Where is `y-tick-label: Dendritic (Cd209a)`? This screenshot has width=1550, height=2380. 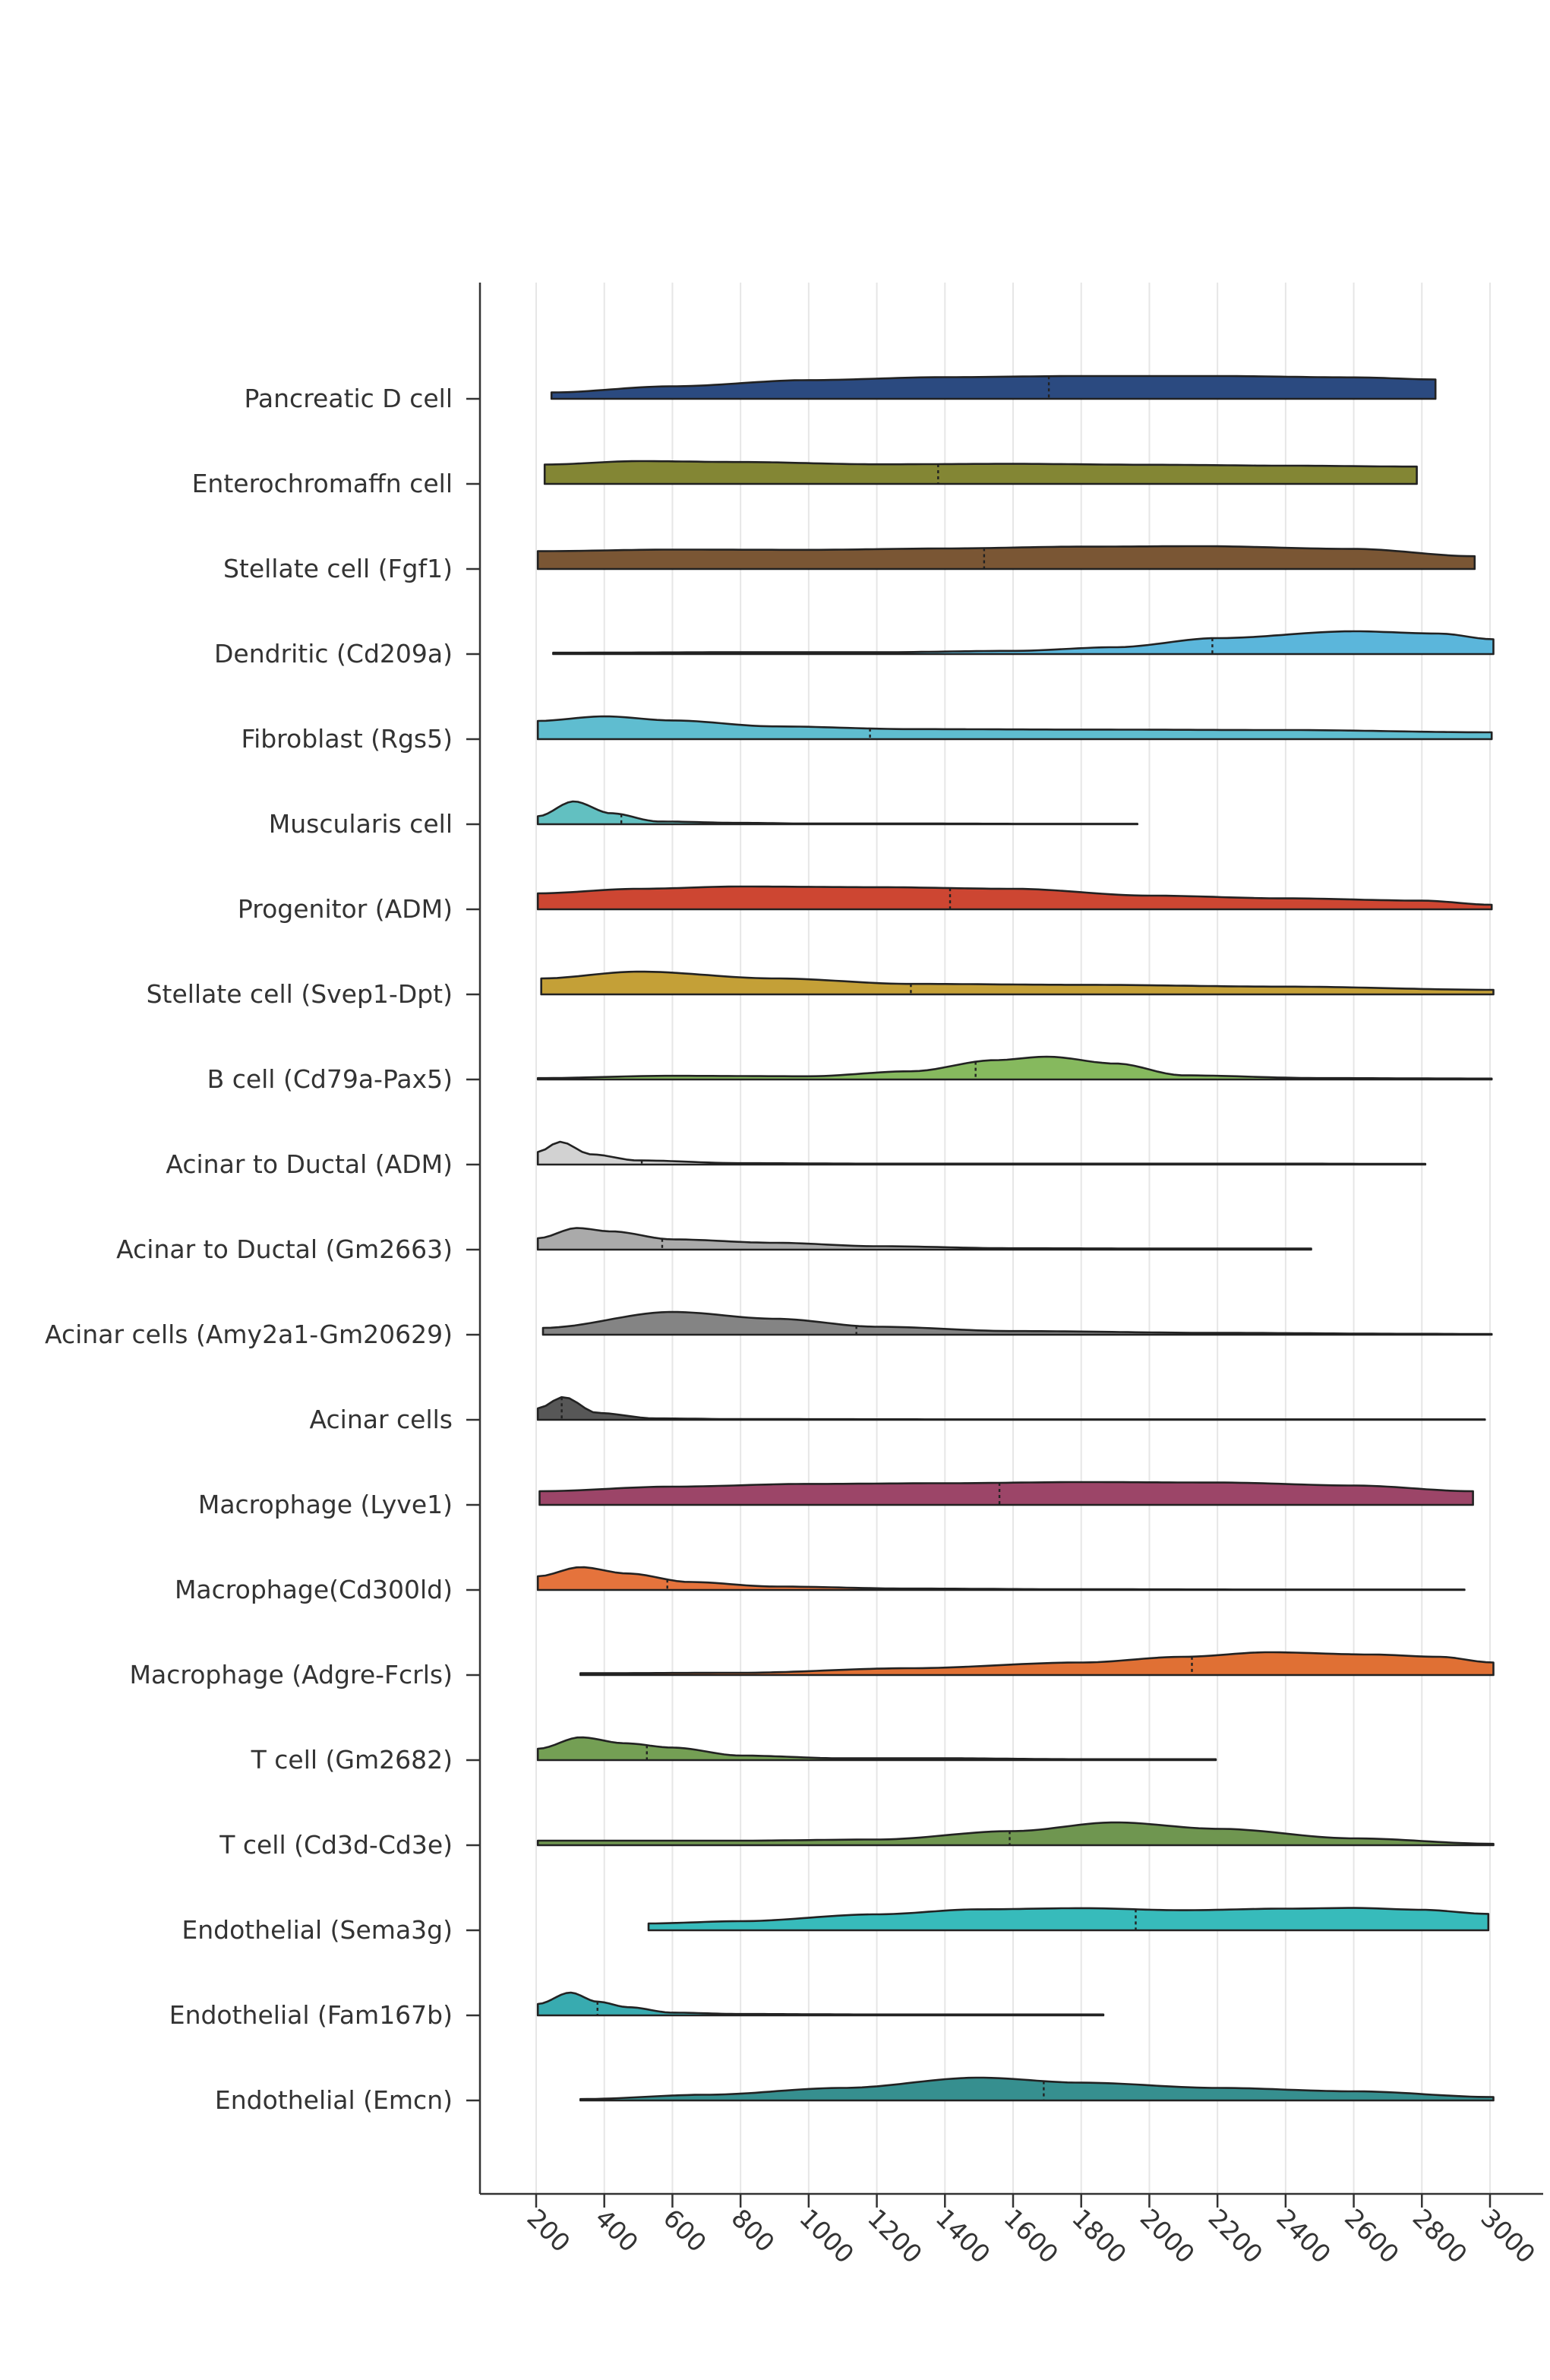
y-tick-label: Dendritic (Cd209a) is located at coordinates (333, 653).